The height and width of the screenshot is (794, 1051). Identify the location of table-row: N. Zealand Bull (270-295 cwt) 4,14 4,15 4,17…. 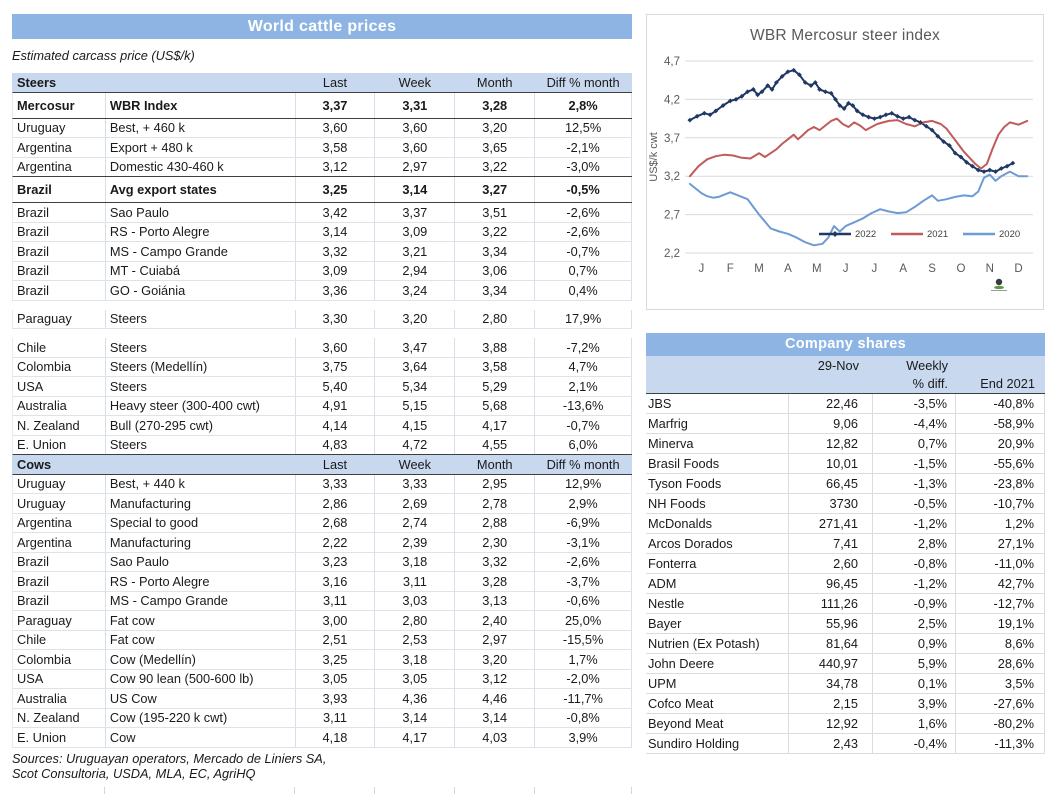
(322, 426).